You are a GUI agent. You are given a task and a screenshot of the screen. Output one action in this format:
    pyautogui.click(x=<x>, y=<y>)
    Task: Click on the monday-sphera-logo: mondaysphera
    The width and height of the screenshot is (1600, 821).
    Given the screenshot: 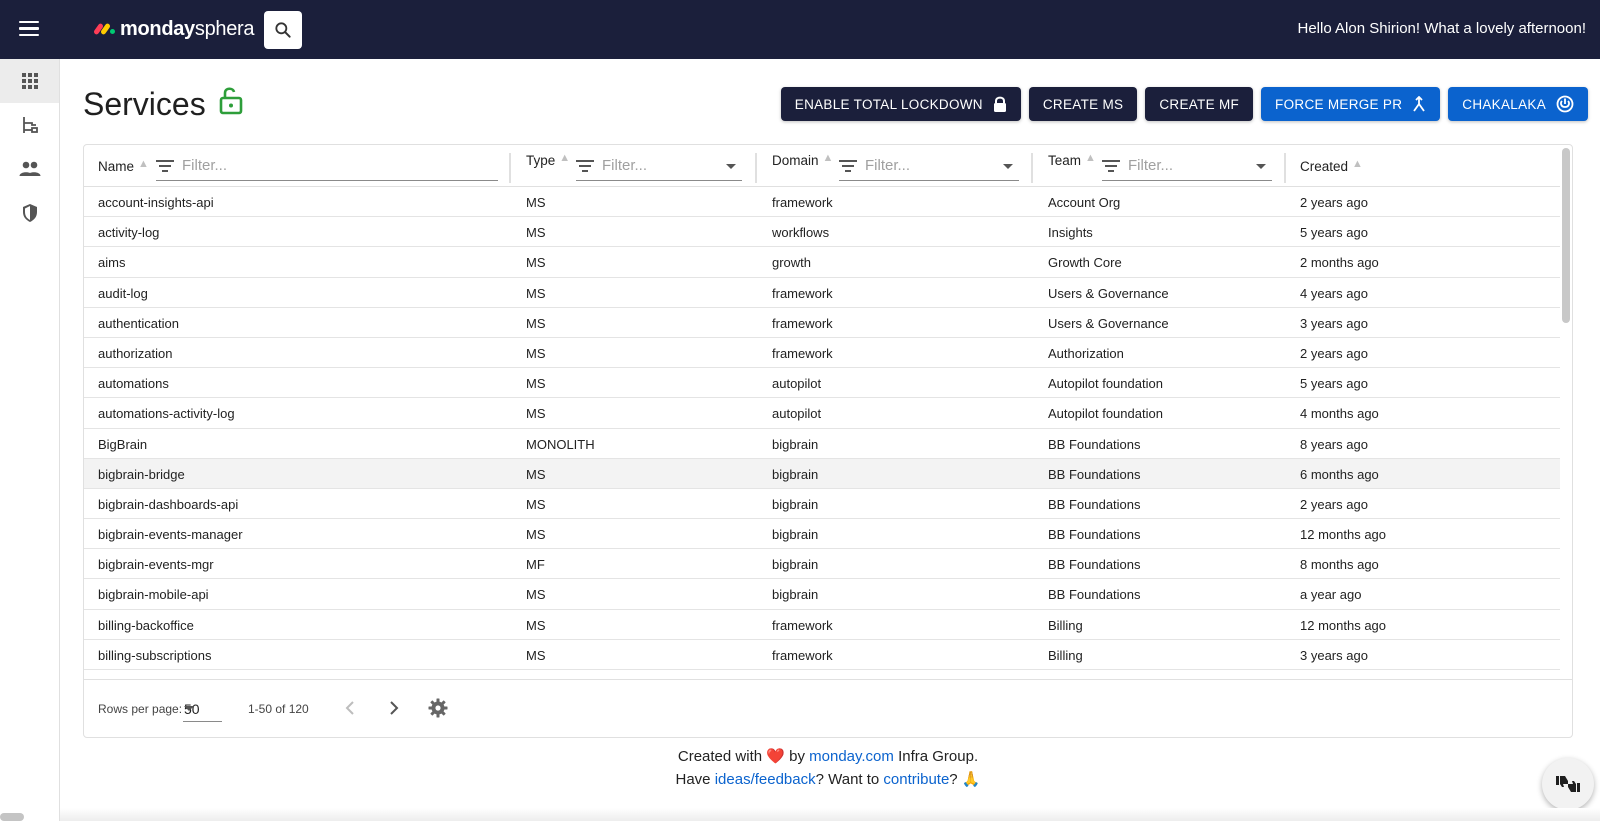 What is the action you would take?
    pyautogui.click(x=174, y=29)
    